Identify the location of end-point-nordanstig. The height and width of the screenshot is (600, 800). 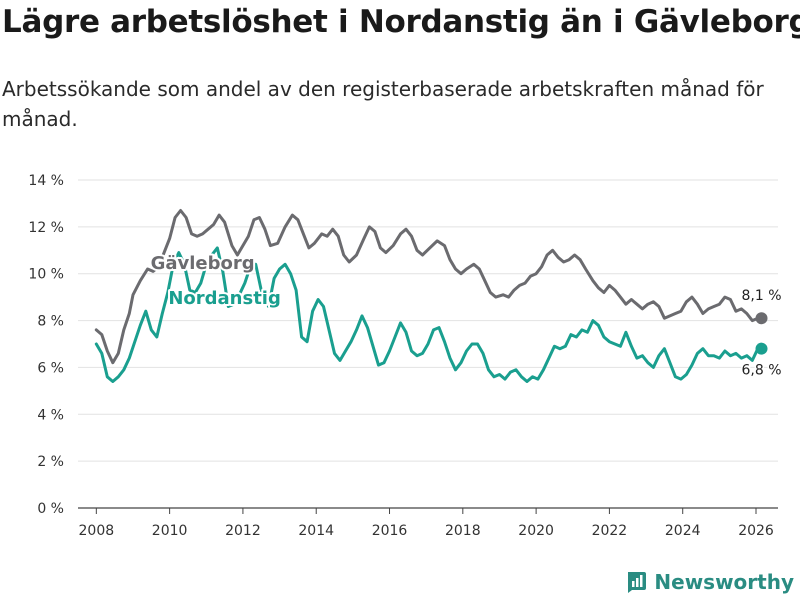
(761, 348).